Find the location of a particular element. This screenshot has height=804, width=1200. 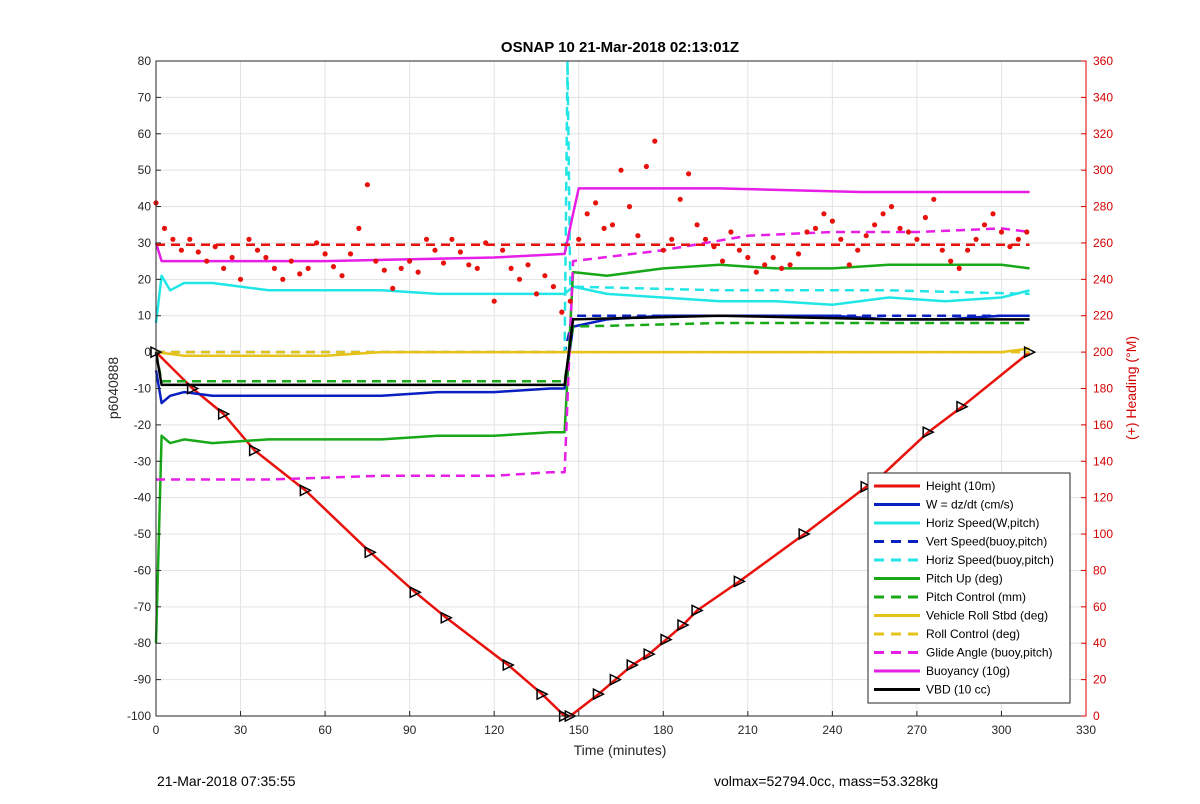

y-tick-label: 0 is located at coordinates (147, 352).